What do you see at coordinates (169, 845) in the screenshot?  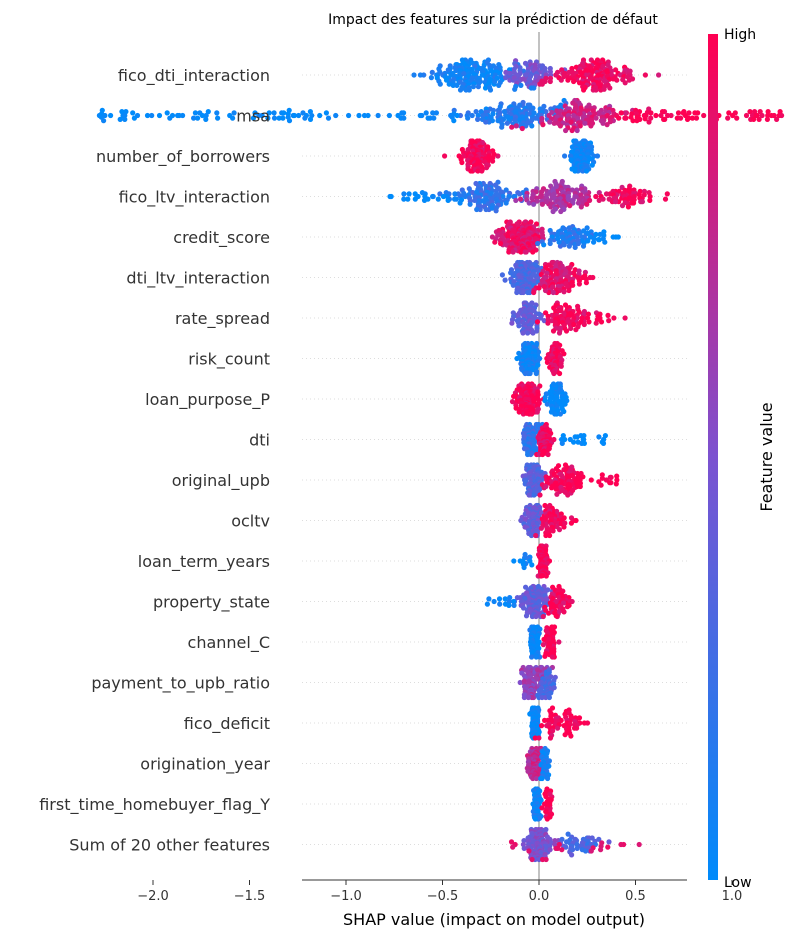 I see `feature-label: Sum of 20 other features` at bounding box center [169, 845].